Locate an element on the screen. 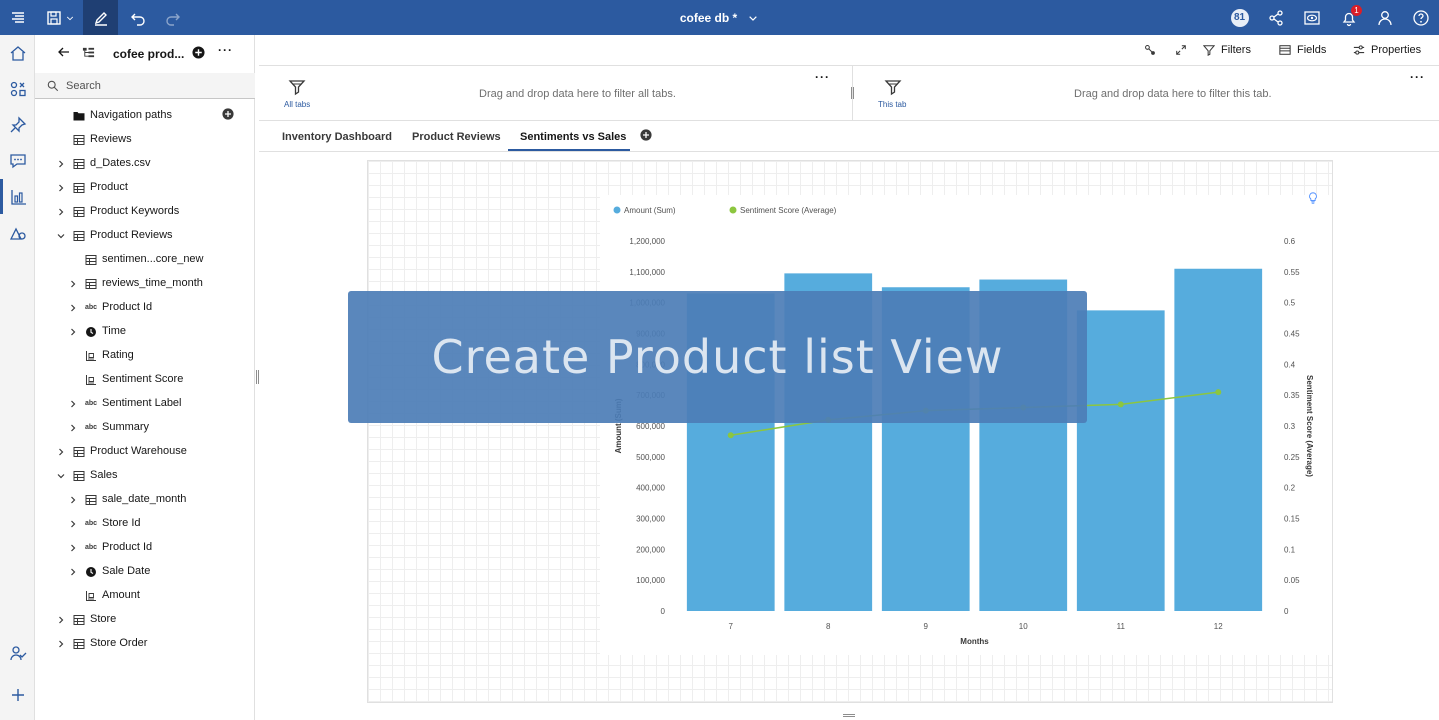 This screenshot has height=720, width=1439. save-icon is located at coordinates (60, 17).